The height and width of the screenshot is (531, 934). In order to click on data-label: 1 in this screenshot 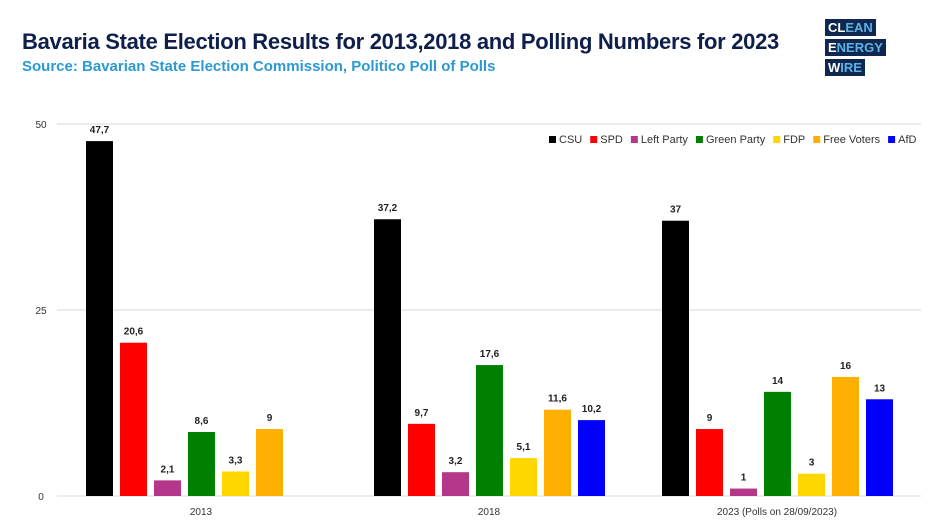, I will do `click(744, 478)`.